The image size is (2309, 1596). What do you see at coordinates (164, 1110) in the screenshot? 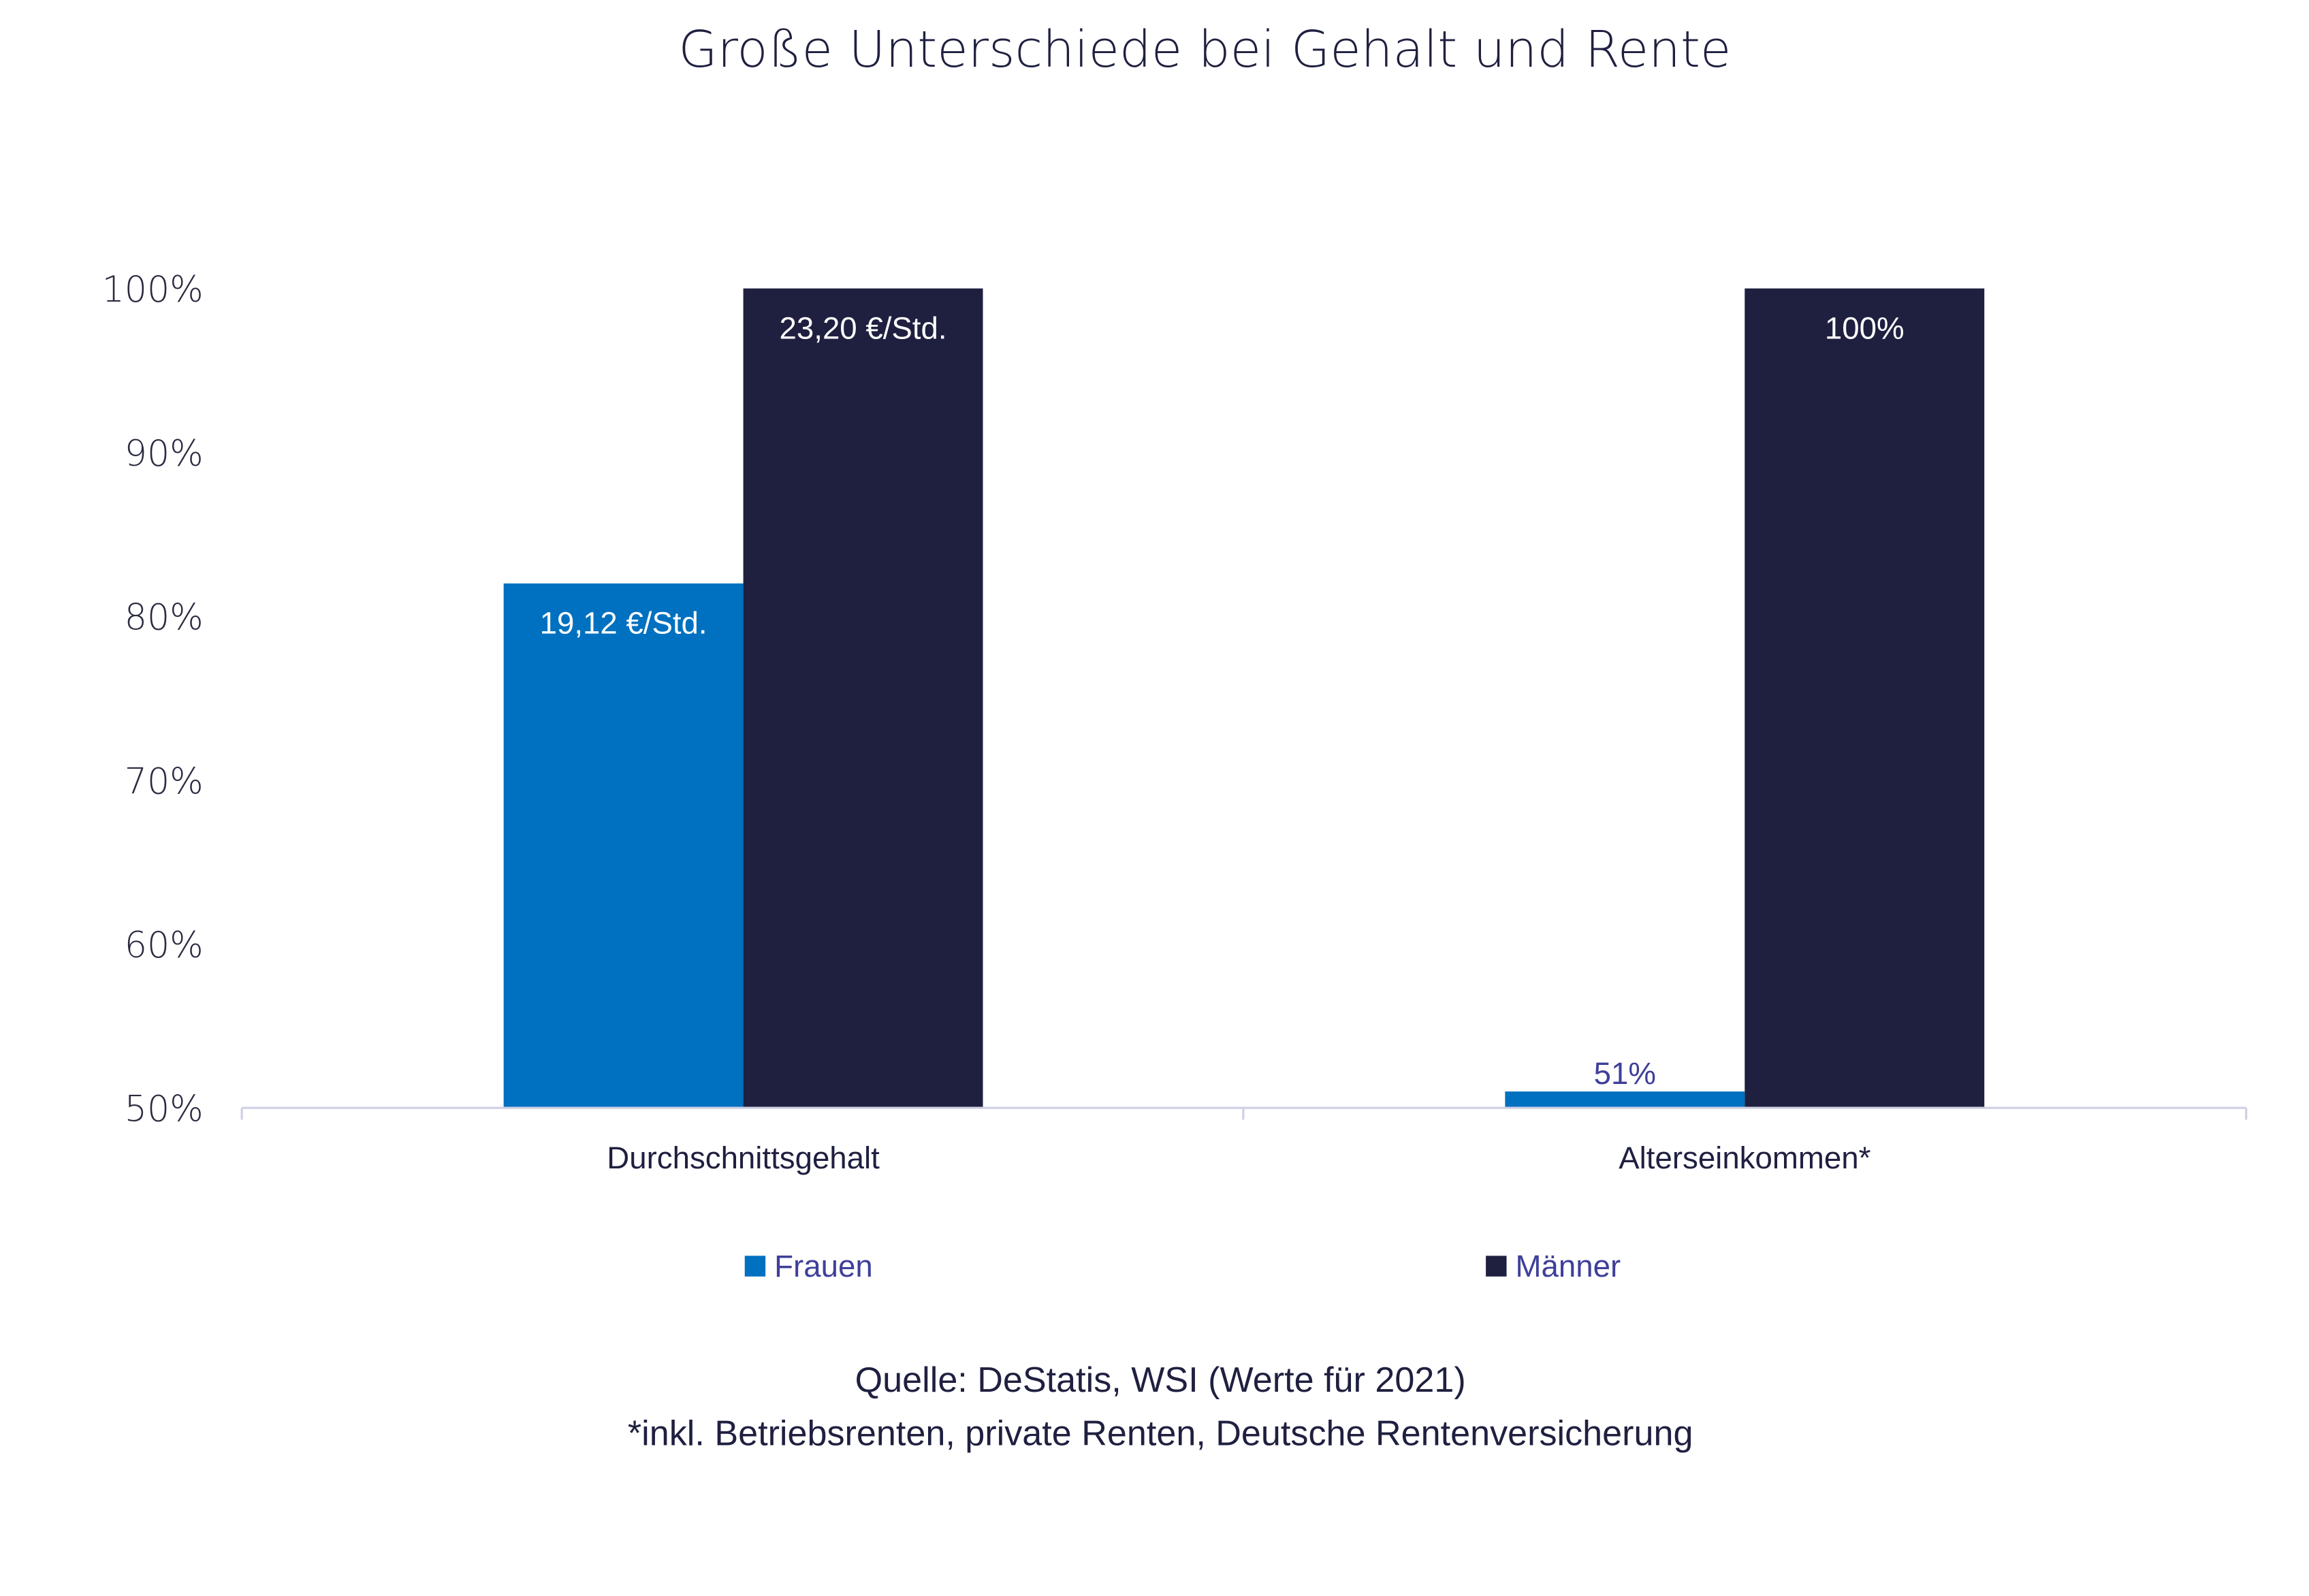
I see `y-tick-label: 50%` at bounding box center [164, 1110].